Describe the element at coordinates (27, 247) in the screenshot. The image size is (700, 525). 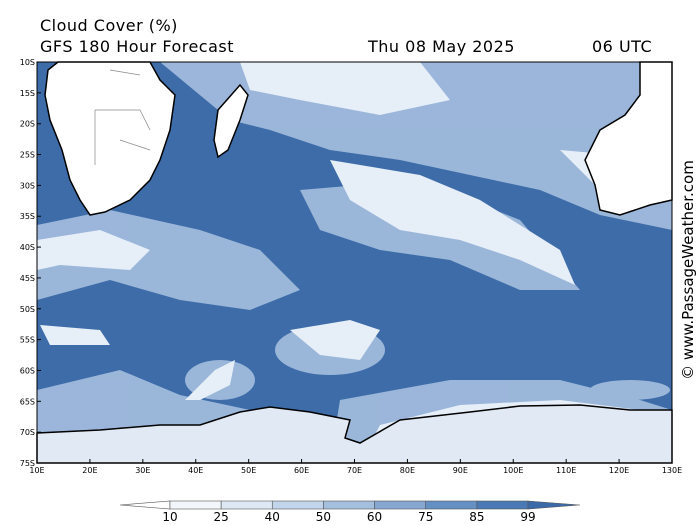
I see `lat-label: 40S` at that location.